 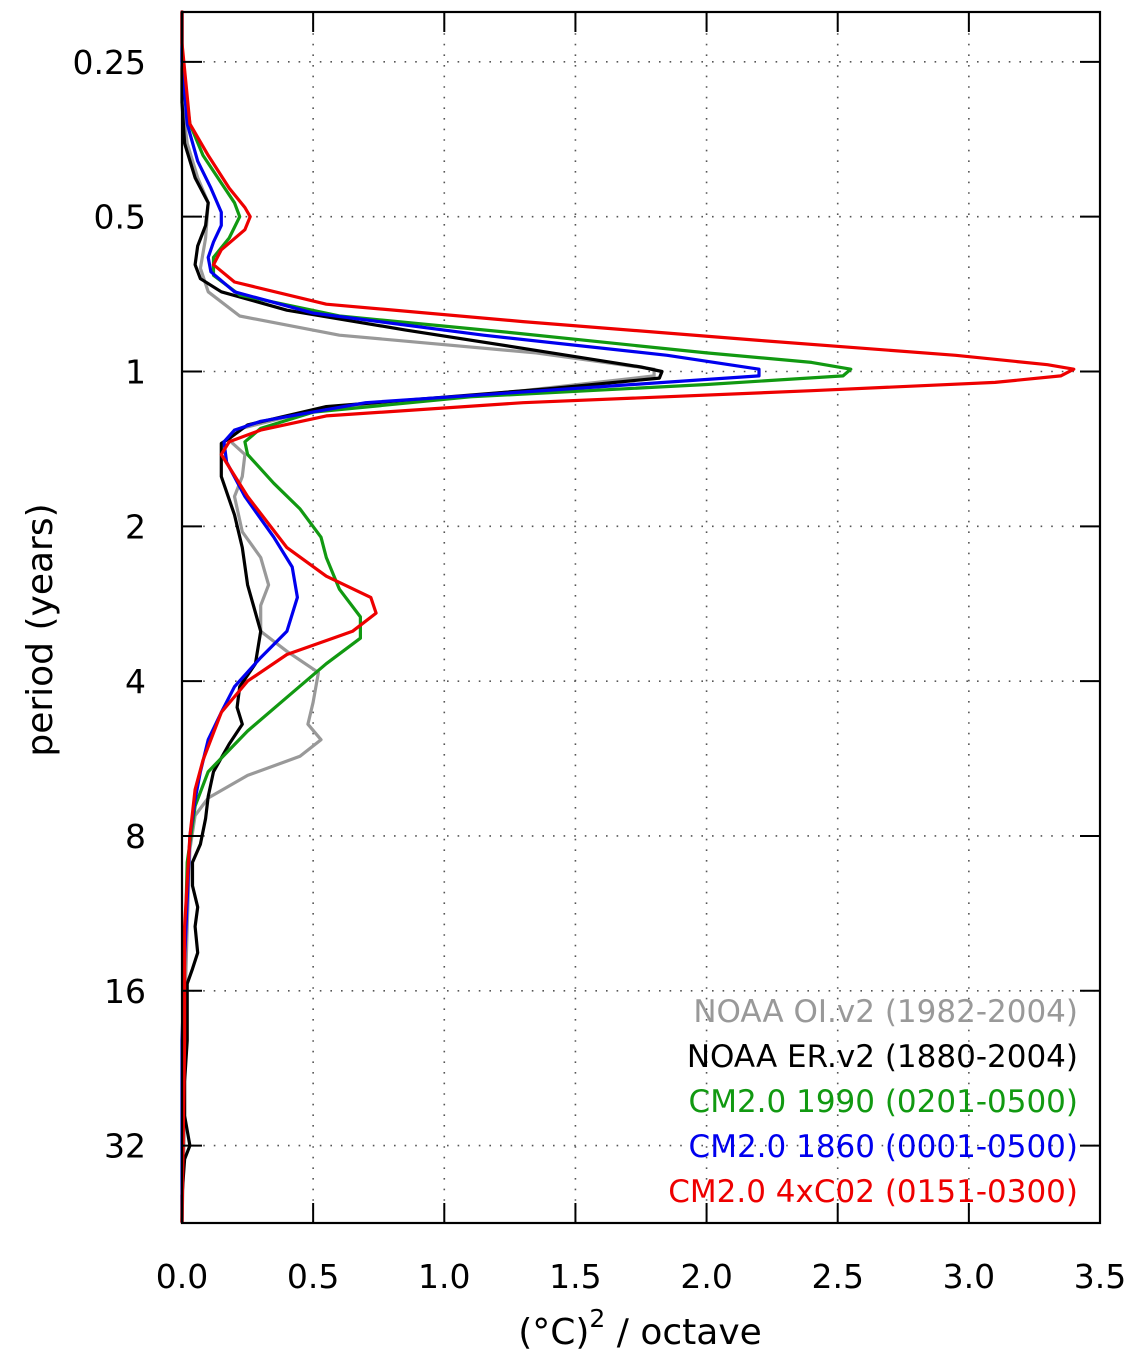 I want to click on y-tick-label: 0.5, so click(x=120, y=217).